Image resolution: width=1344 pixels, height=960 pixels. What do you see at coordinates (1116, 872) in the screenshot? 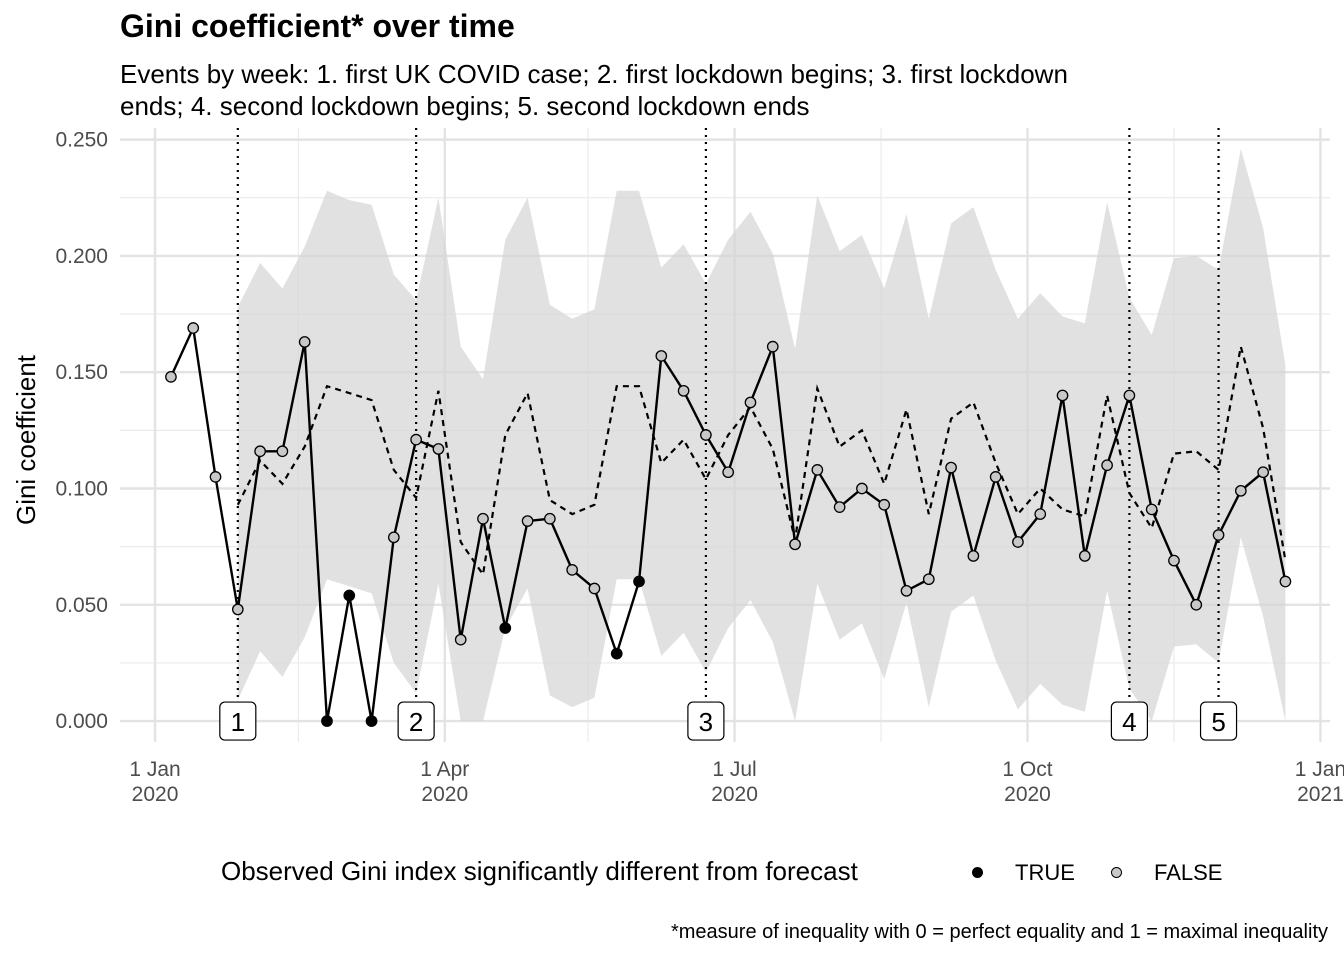
I see `legend-false-marker` at bounding box center [1116, 872].